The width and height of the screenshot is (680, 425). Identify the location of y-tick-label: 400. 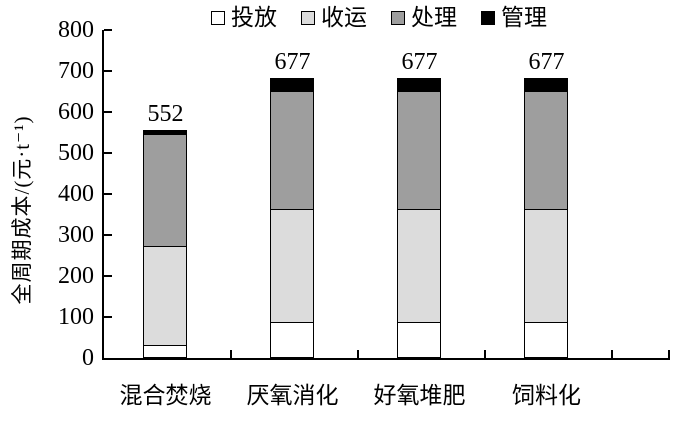
(76, 194).